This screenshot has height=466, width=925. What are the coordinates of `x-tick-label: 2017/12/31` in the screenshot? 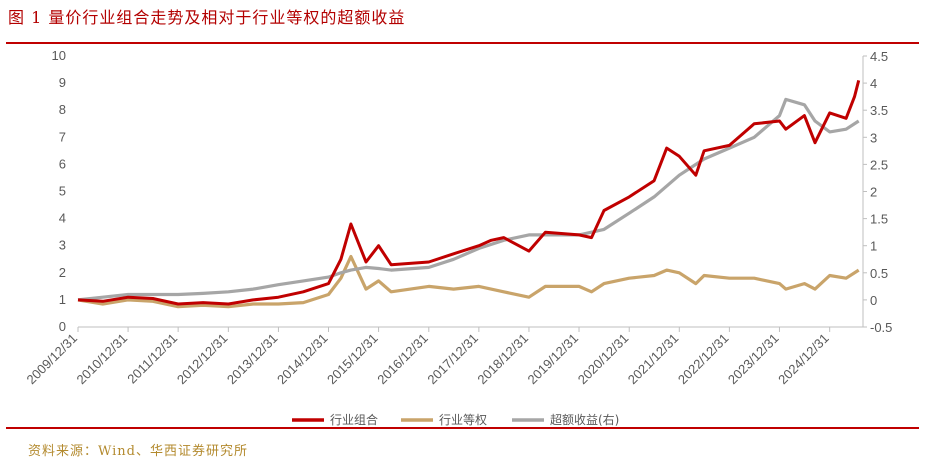 It's located at (452, 359).